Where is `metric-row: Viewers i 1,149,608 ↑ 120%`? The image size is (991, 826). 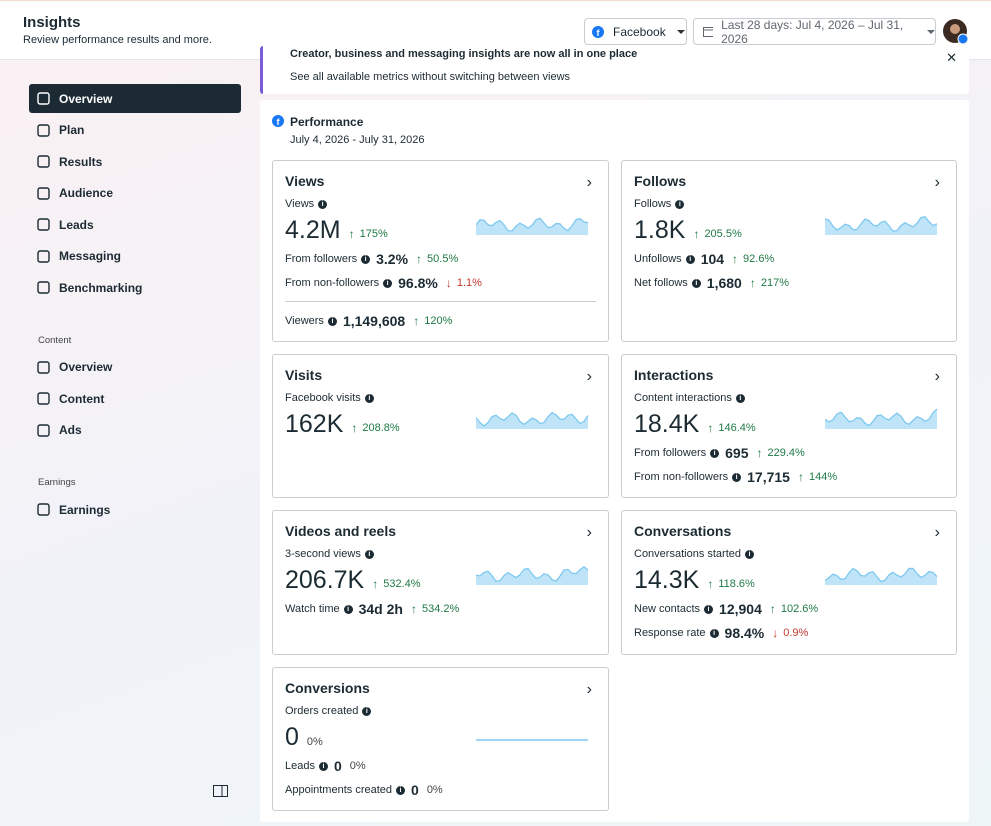
metric-row: Viewers i 1,149,608 ↑ 120% is located at coordinates (368, 321).